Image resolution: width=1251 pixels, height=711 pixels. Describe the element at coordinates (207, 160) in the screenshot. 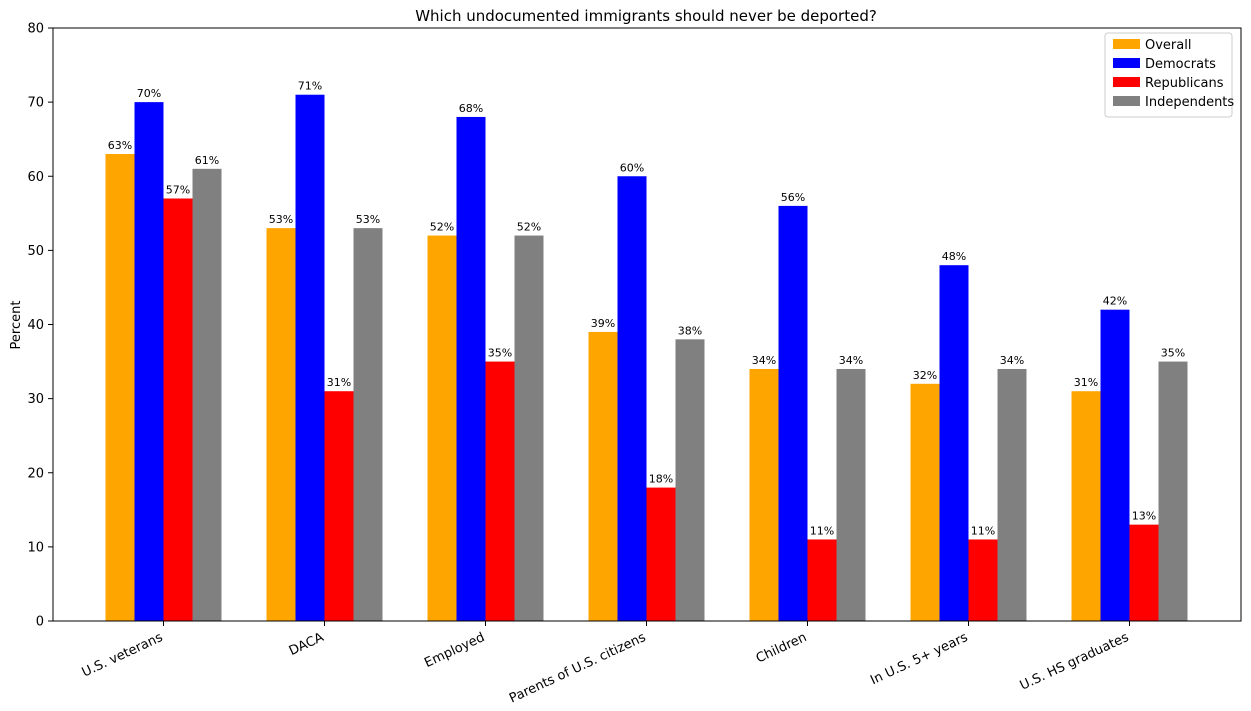

I see `data-label-independents-0: 61%` at that location.